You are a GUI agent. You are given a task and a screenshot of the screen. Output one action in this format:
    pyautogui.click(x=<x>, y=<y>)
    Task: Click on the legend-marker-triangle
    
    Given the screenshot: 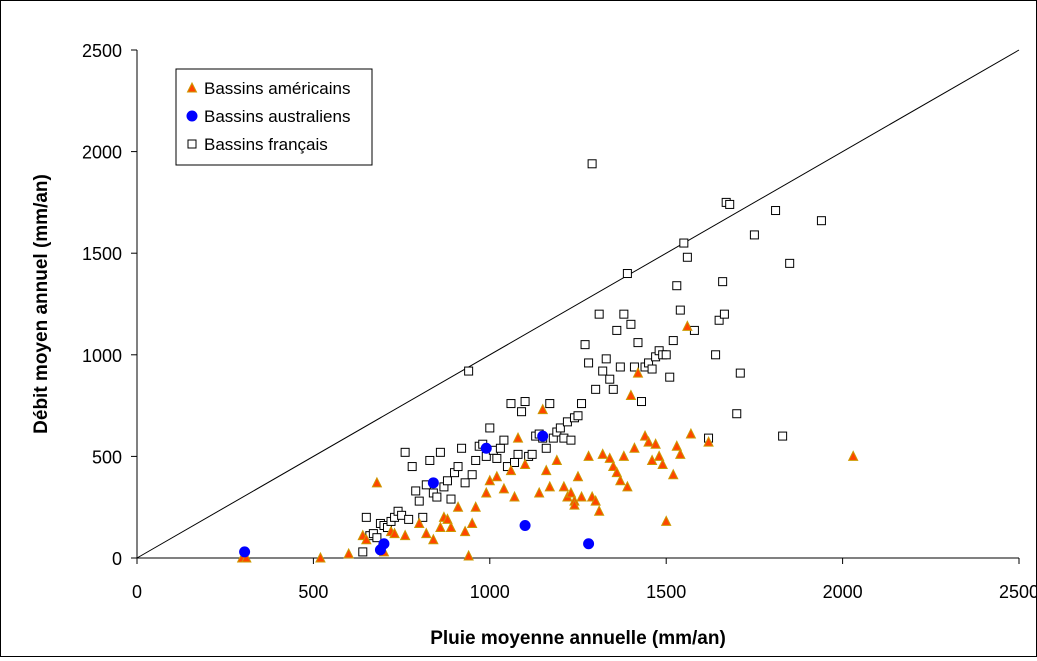 What is the action you would take?
    pyautogui.click(x=192, y=87)
    